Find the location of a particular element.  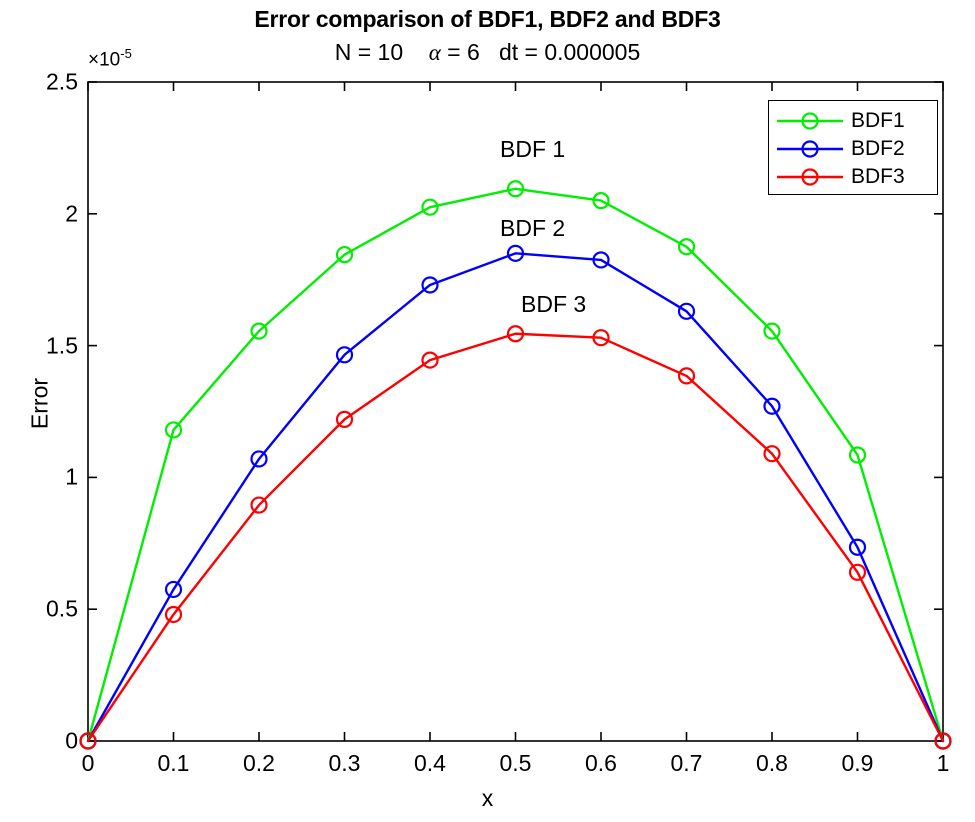

x-tick-label-1: 0.1 is located at coordinates (173, 763).